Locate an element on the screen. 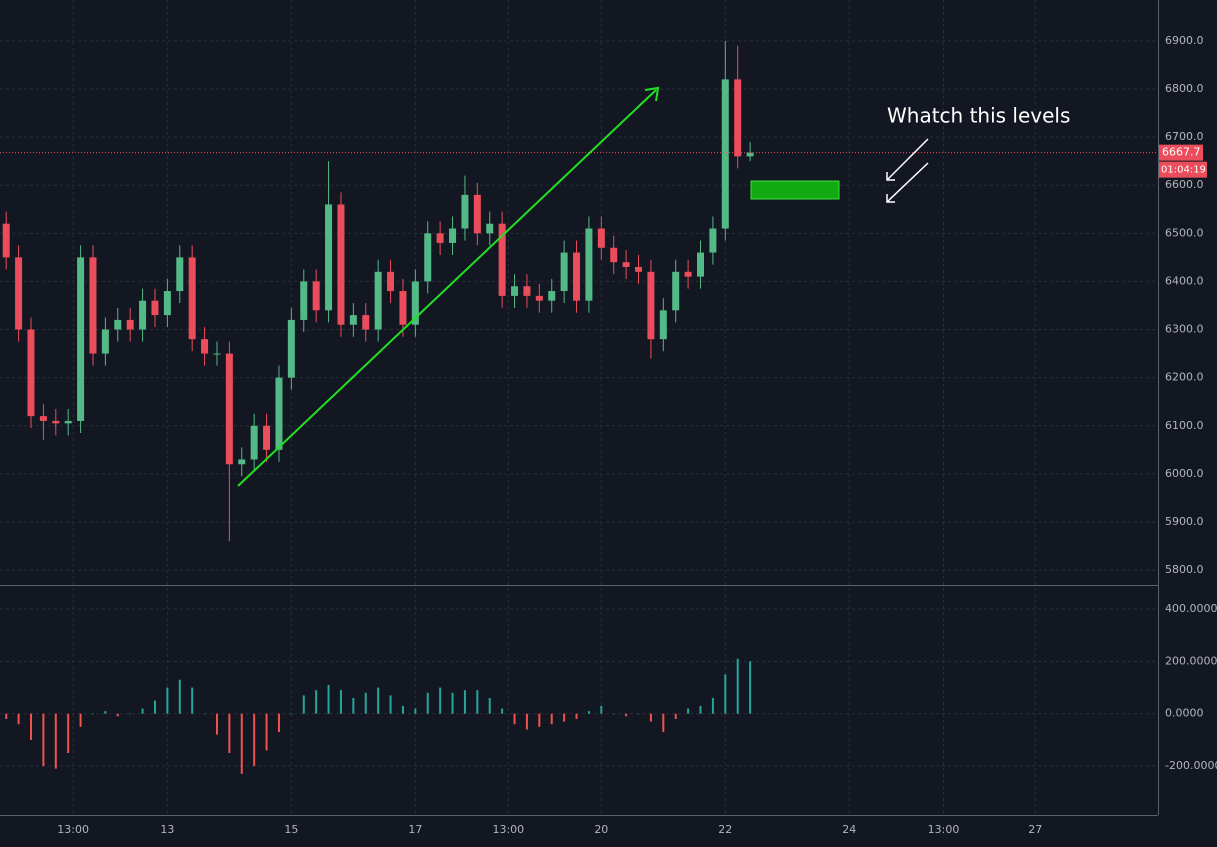  y-tick-label: 6000.0 is located at coordinates (1184, 473).